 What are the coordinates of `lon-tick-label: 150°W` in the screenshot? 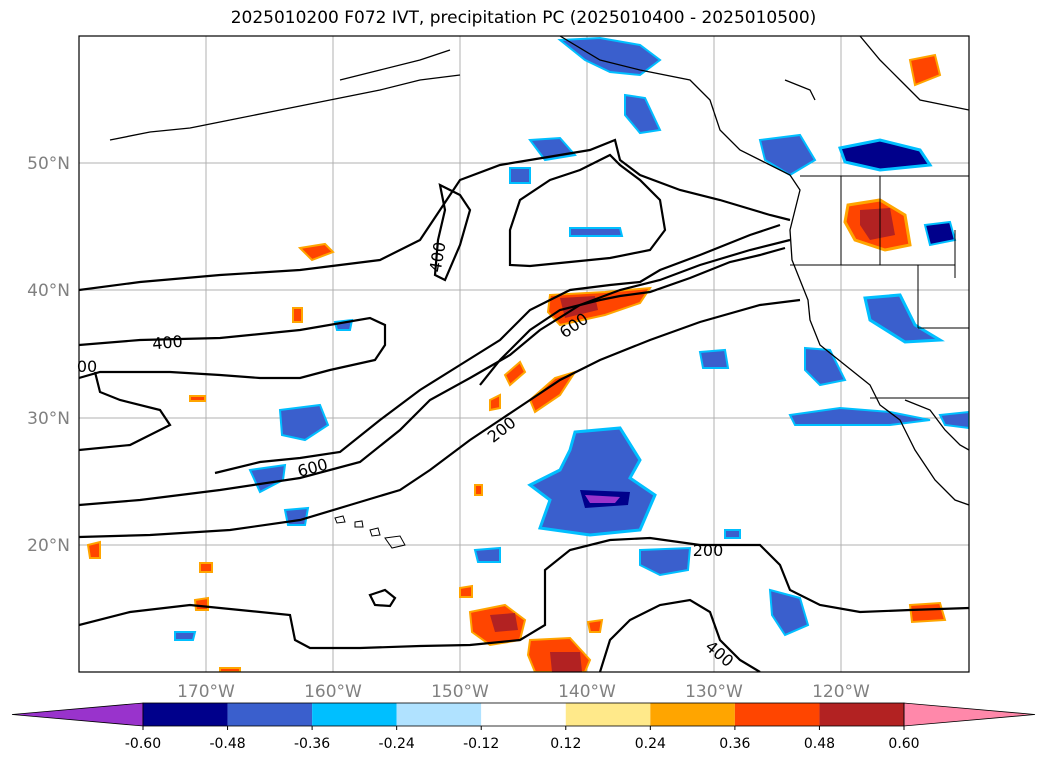 It's located at (460, 692).